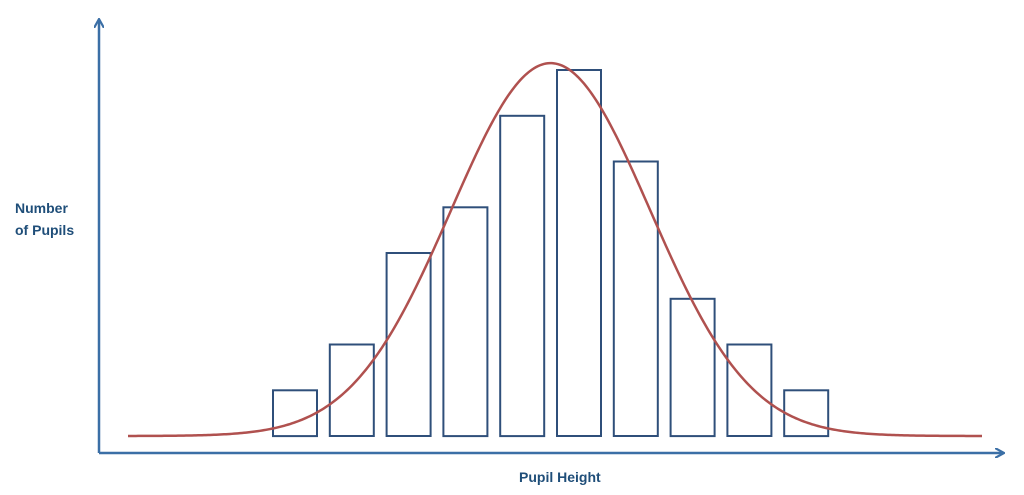 This screenshot has height=495, width=1024. What do you see at coordinates (560, 477) in the screenshot?
I see `x-axis-label: Pupil Height` at bounding box center [560, 477].